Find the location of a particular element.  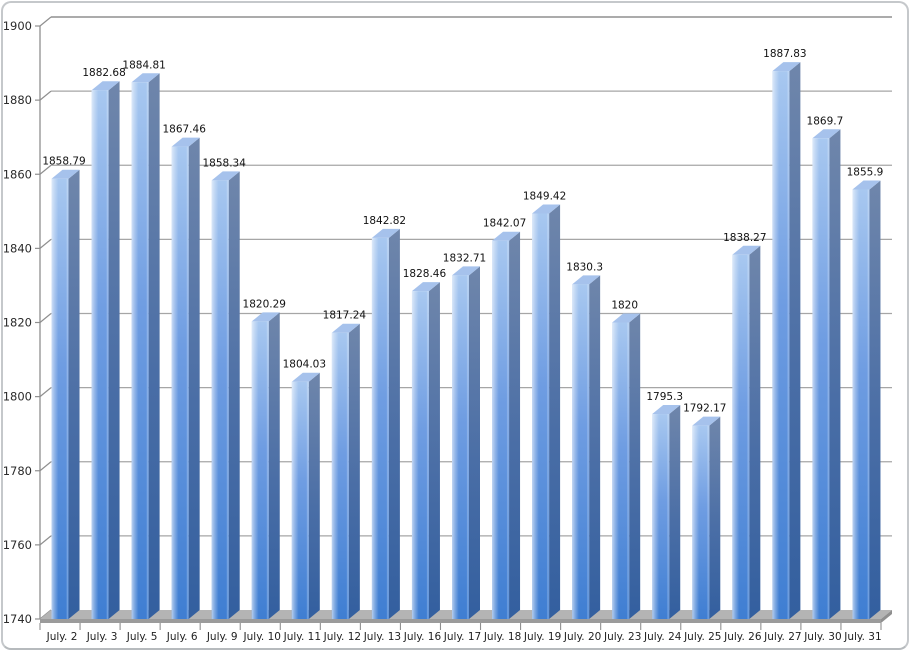

bar-value-label: 1855.9 is located at coordinates (865, 172).